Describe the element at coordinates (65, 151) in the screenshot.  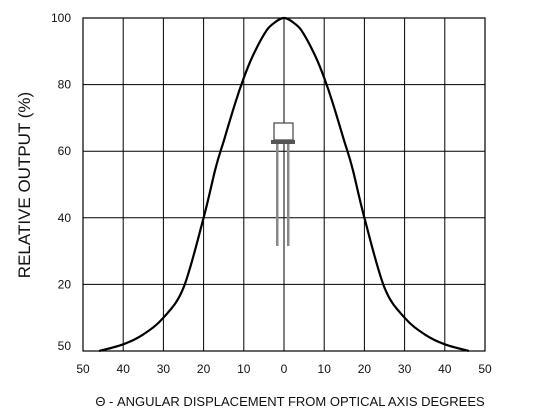
I see `y-tick-label: 60` at that location.